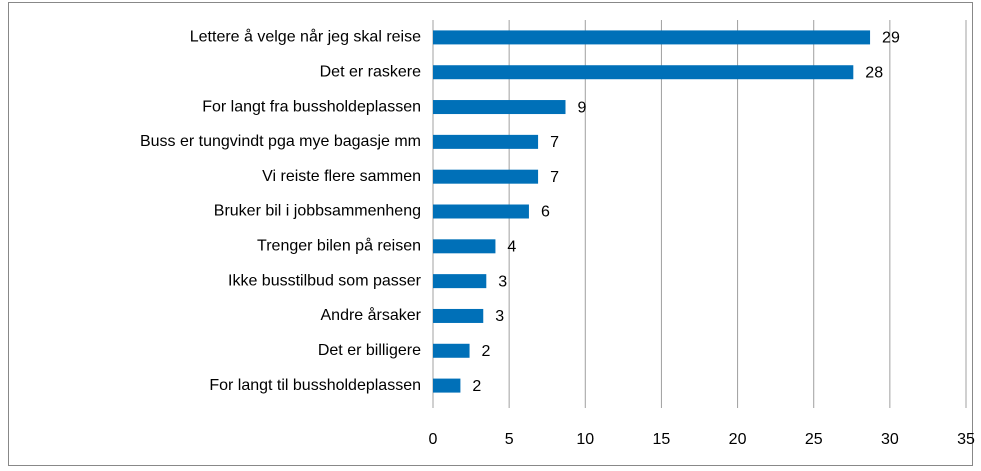 This screenshot has height=471, width=981. Describe the element at coordinates (371, 315) in the screenshot. I see `y-tick-label: Andre årsaker` at that location.